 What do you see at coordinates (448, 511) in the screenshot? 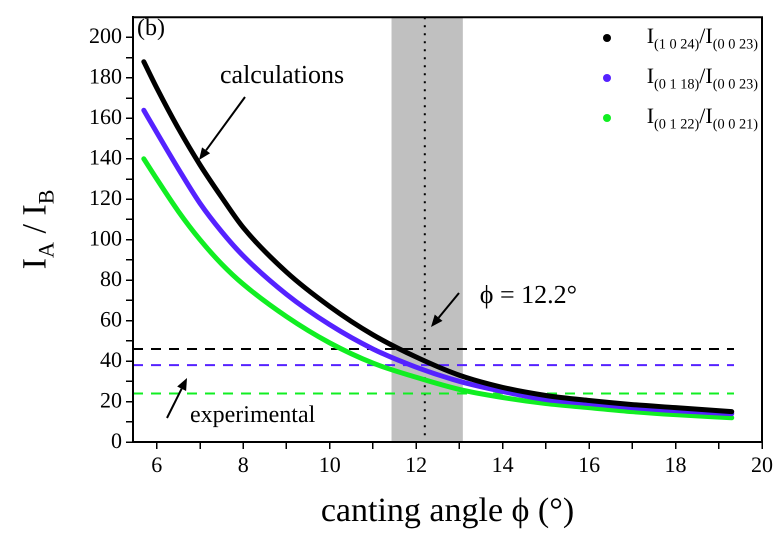
I see `x-axis-title: canting angle ϕ (°)` at bounding box center [448, 511].